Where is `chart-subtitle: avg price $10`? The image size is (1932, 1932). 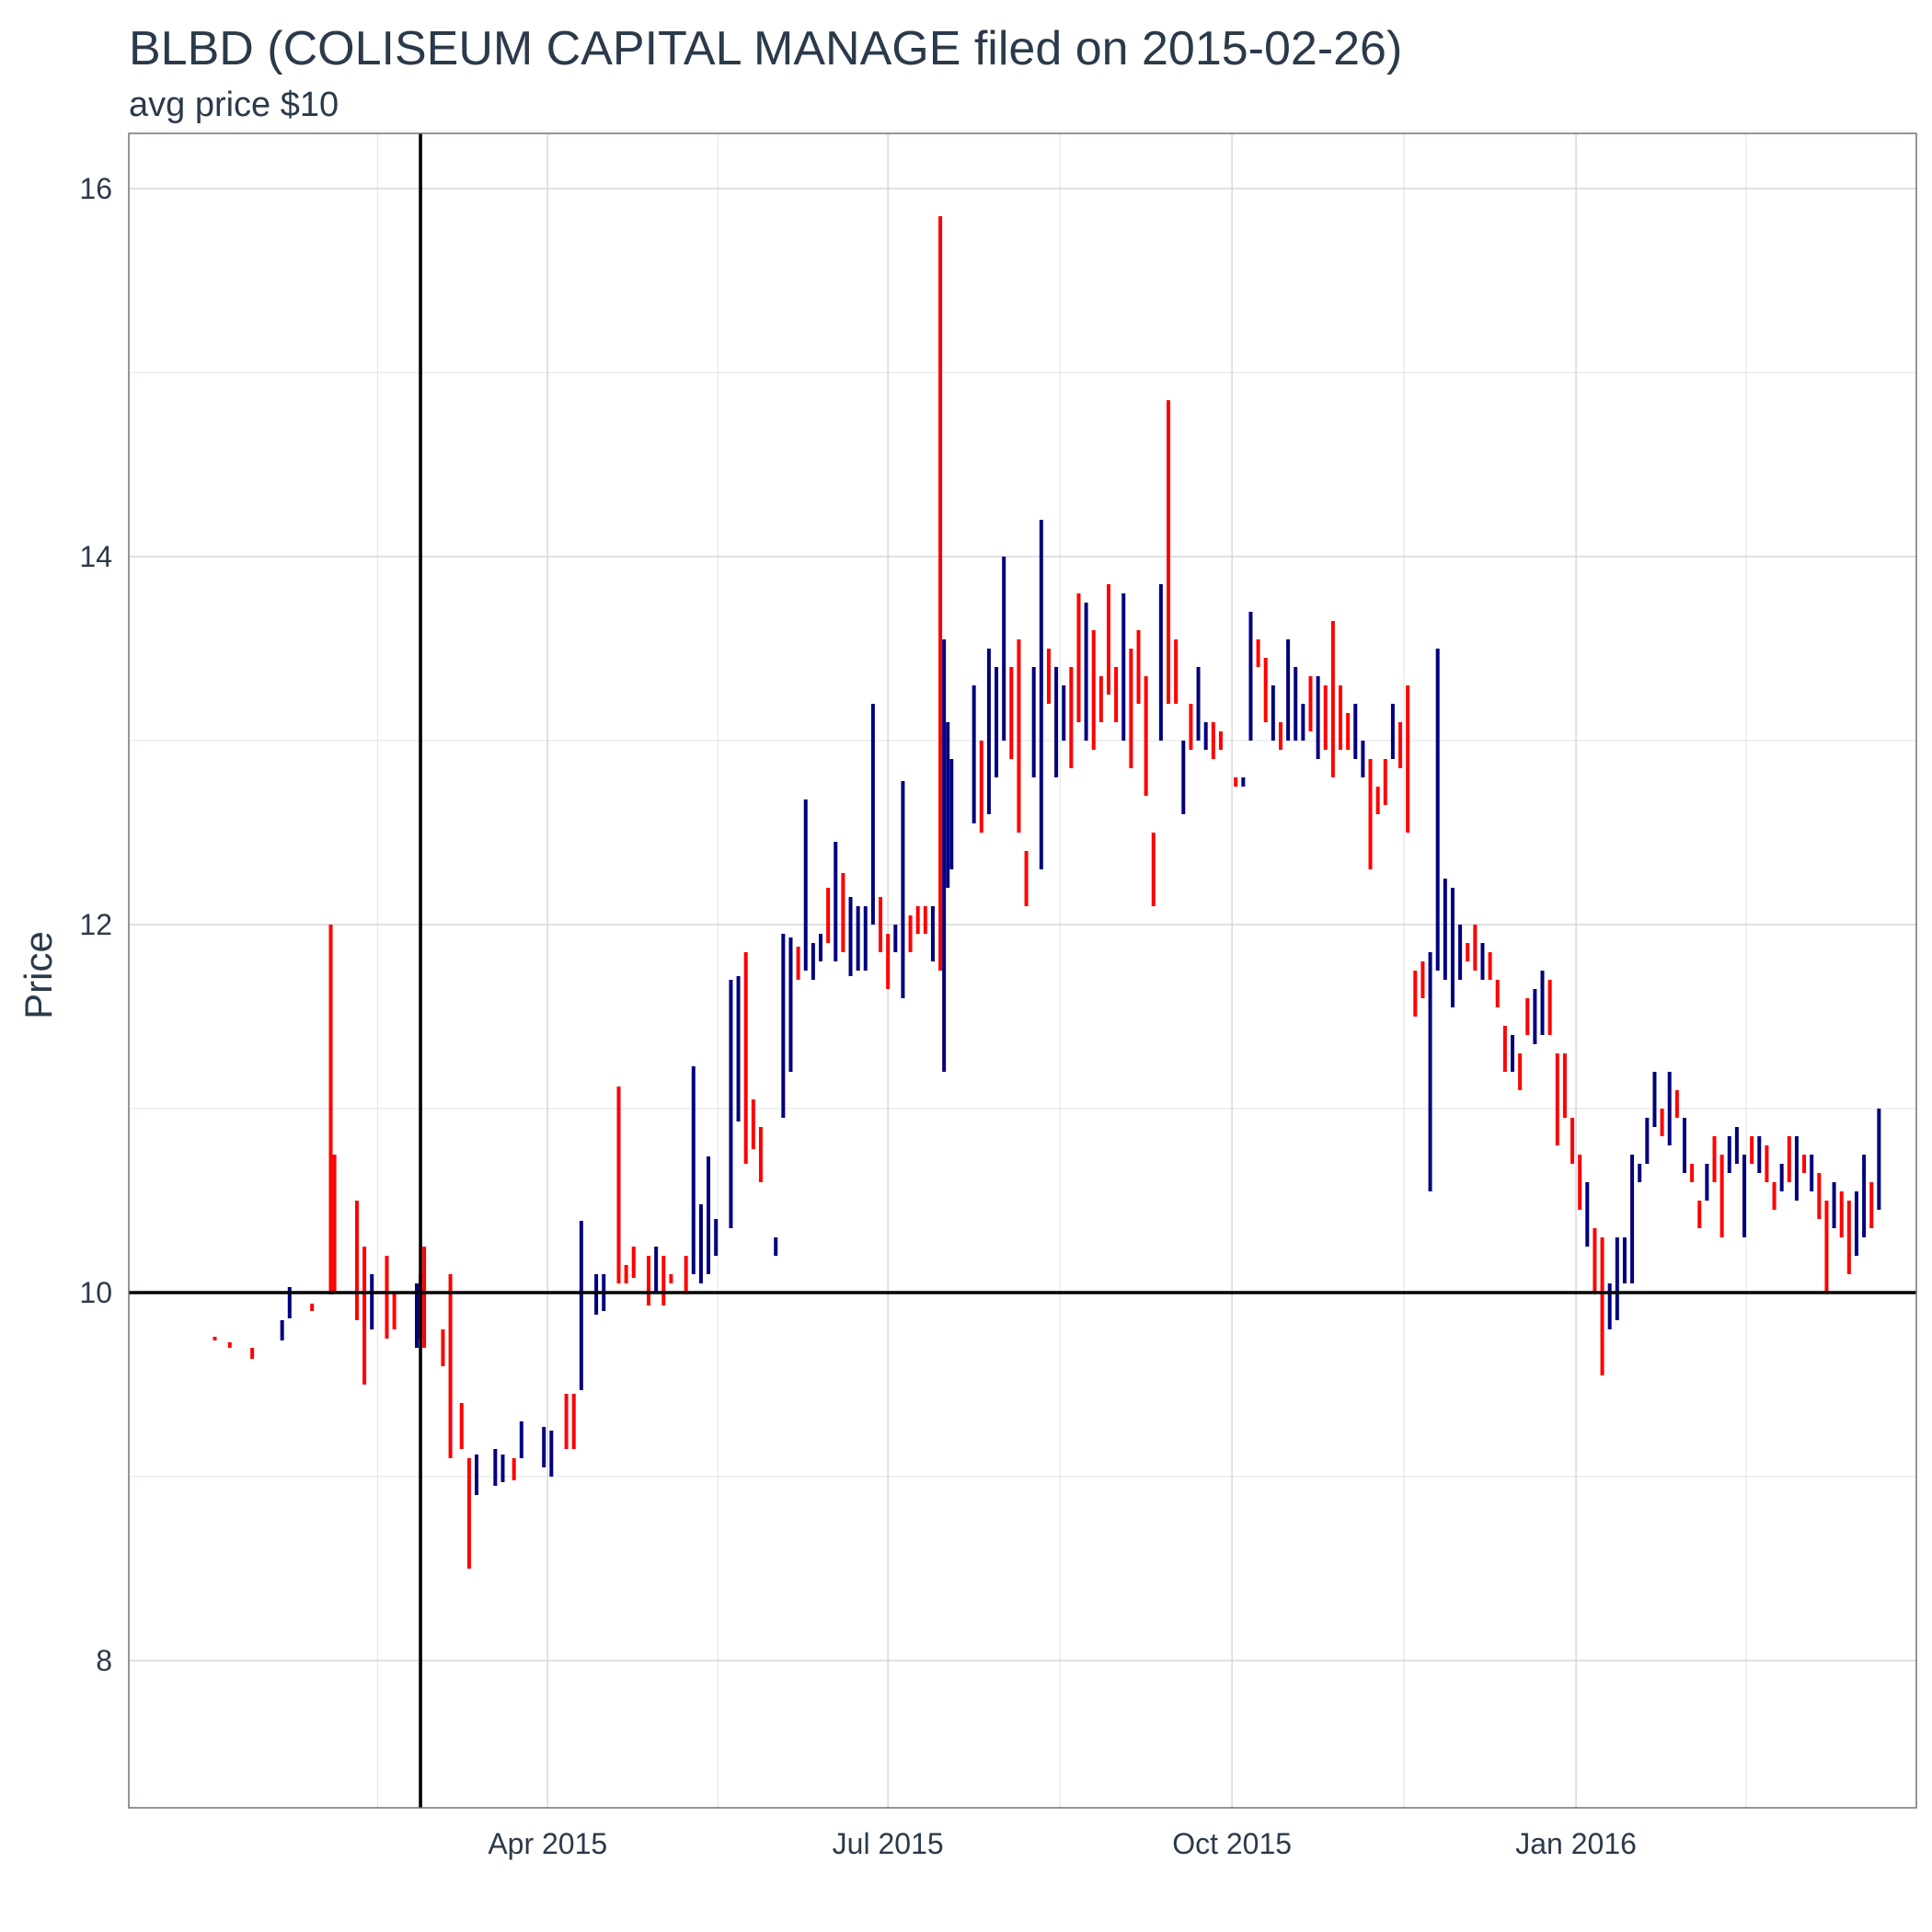 chart-subtitle: avg price $10 is located at coordinates (234, 105).